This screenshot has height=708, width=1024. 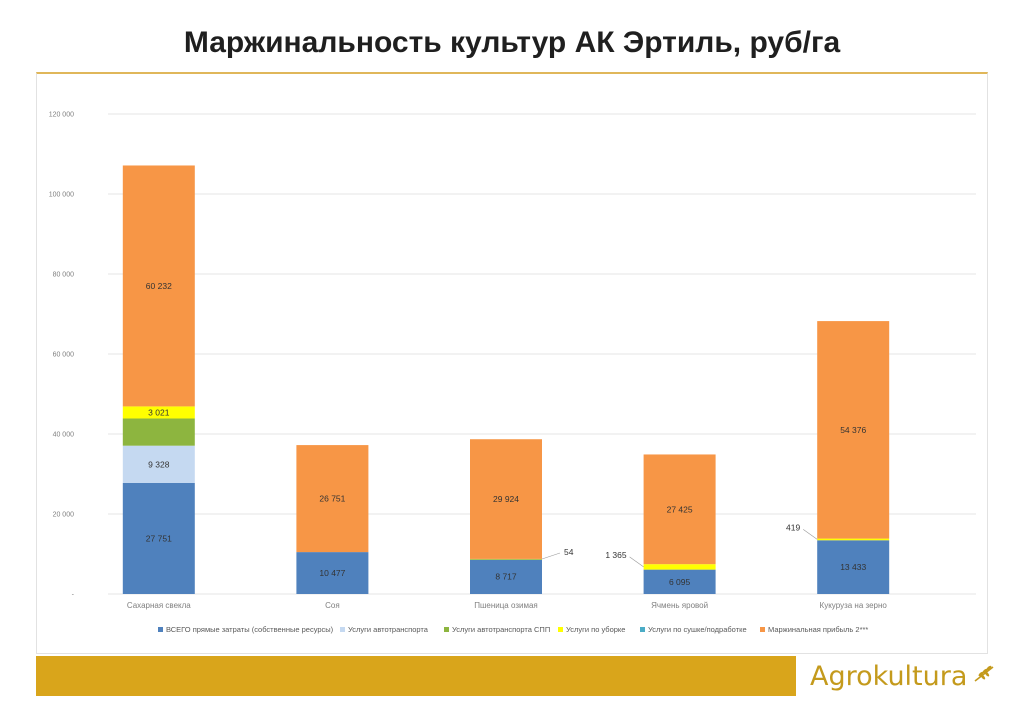 What do you see at coordinates (985, 676) in the screenshot?
I see `wheat-icon` at bounding box center [985, 676].